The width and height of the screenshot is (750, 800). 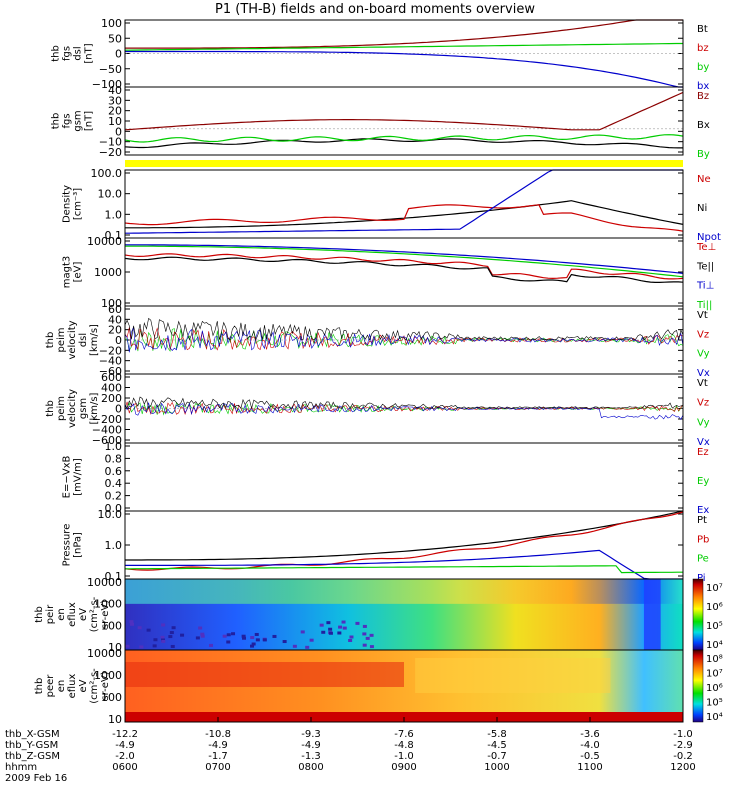 I want to click on legend-entry: Ez, so click(x=703, y=452).